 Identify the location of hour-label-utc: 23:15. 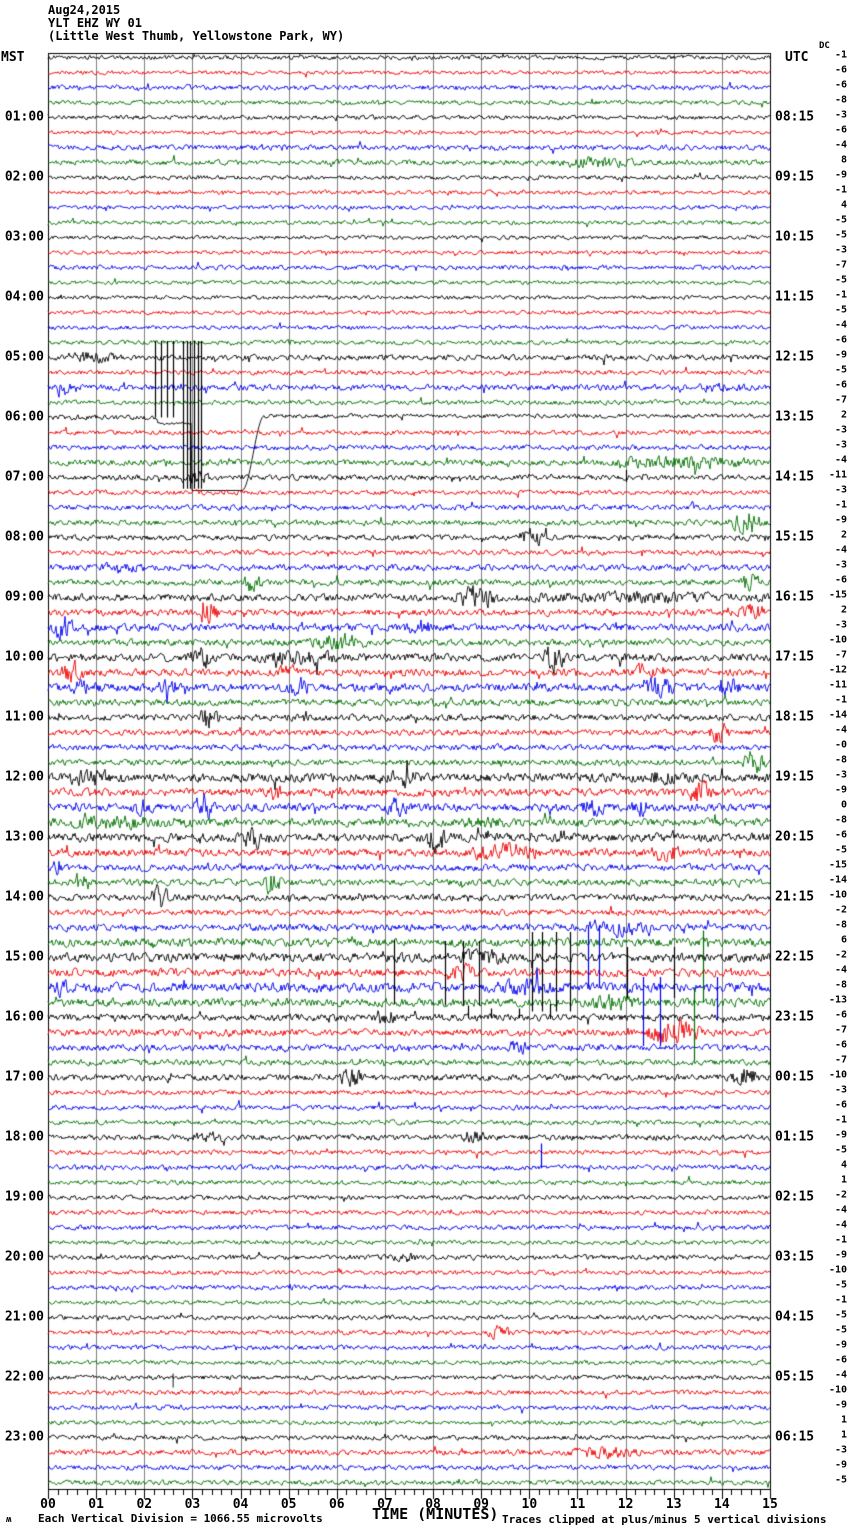
(795, 1016).